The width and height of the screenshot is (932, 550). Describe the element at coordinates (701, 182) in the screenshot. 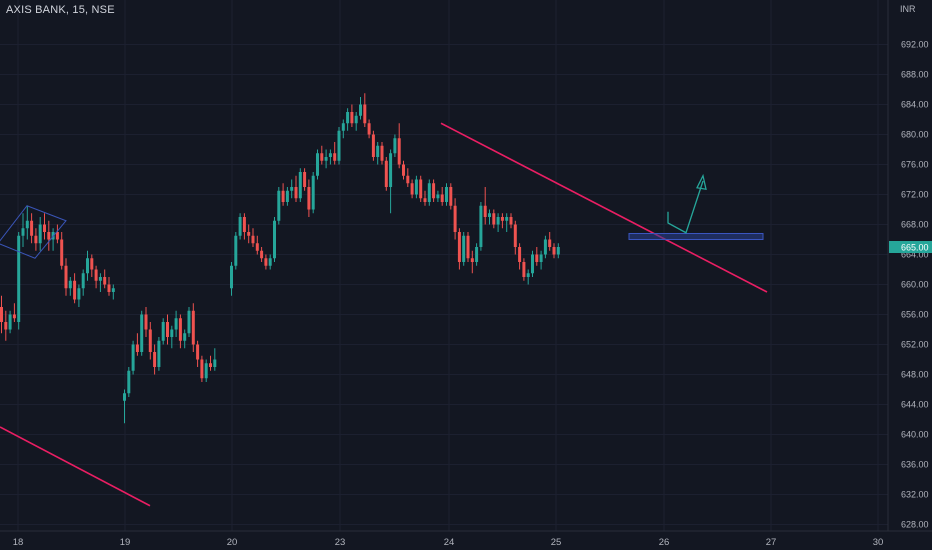

I see `arrow-head` at that location.